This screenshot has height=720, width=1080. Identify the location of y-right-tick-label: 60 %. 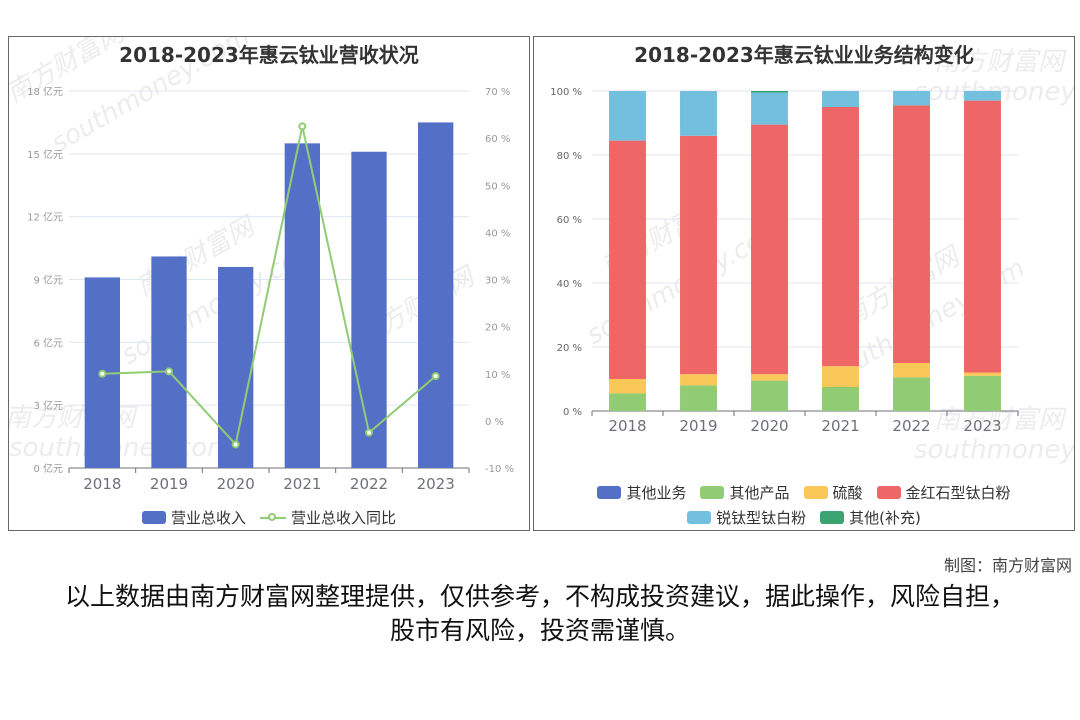
(497, 139).